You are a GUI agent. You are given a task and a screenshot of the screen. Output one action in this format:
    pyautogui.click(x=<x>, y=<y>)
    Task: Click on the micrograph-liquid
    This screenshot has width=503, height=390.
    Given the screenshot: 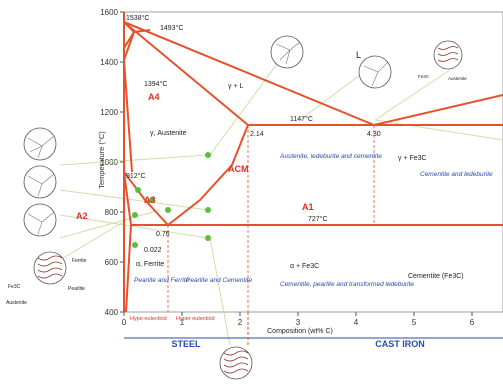 What is the action you would take?
    pyautogui.click(x=375, y=72)
    